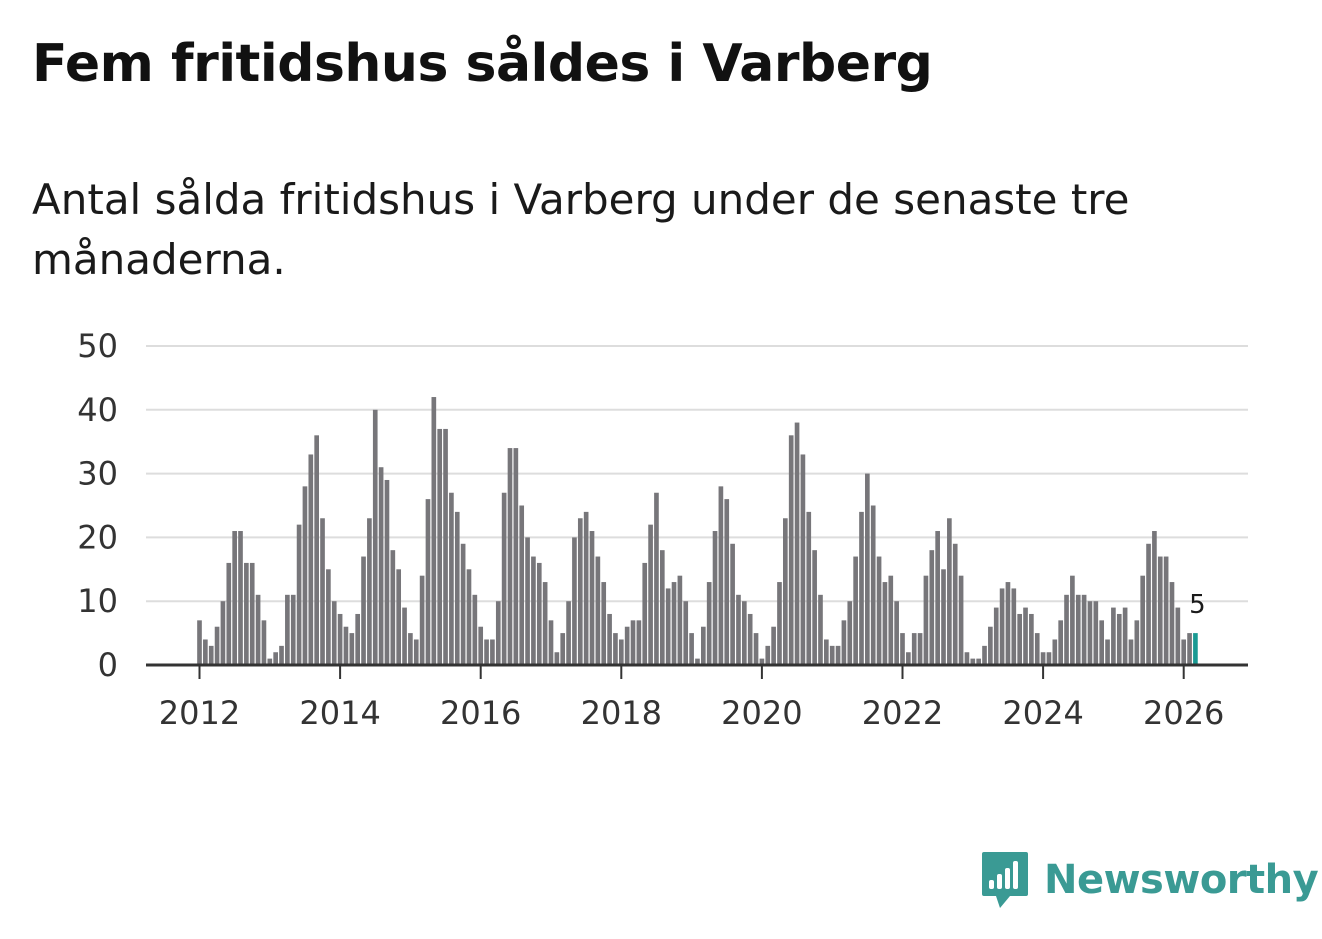  I want to click on newsworthy-logo-icon, so click(1005, 880).